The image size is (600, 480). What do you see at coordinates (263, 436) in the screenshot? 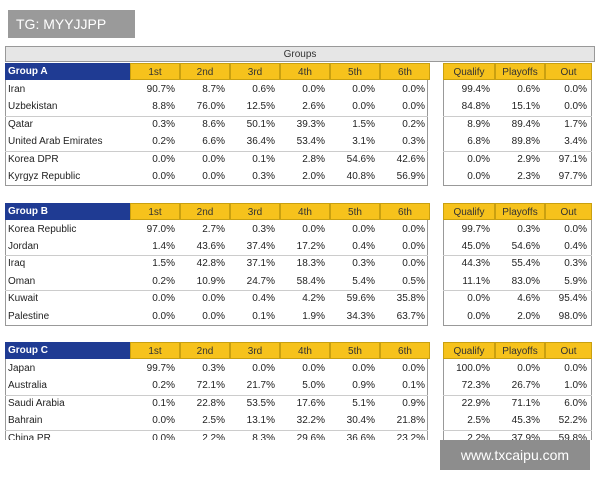
I see `position-probability: 8.3%` at bounding box center [263, 436].